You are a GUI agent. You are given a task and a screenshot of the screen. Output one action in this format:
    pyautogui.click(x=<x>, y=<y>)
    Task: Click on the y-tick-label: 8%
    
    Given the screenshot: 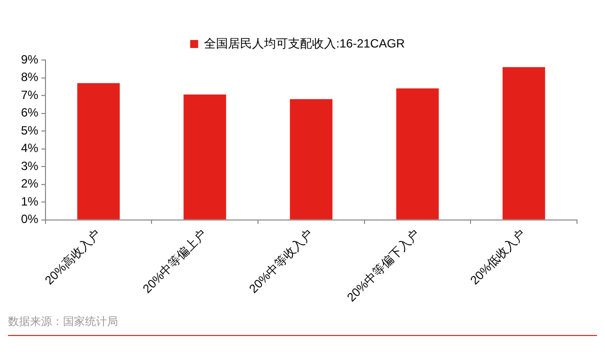 What is the action you would take?
    pyautogui.click(x=30, y=77)
    